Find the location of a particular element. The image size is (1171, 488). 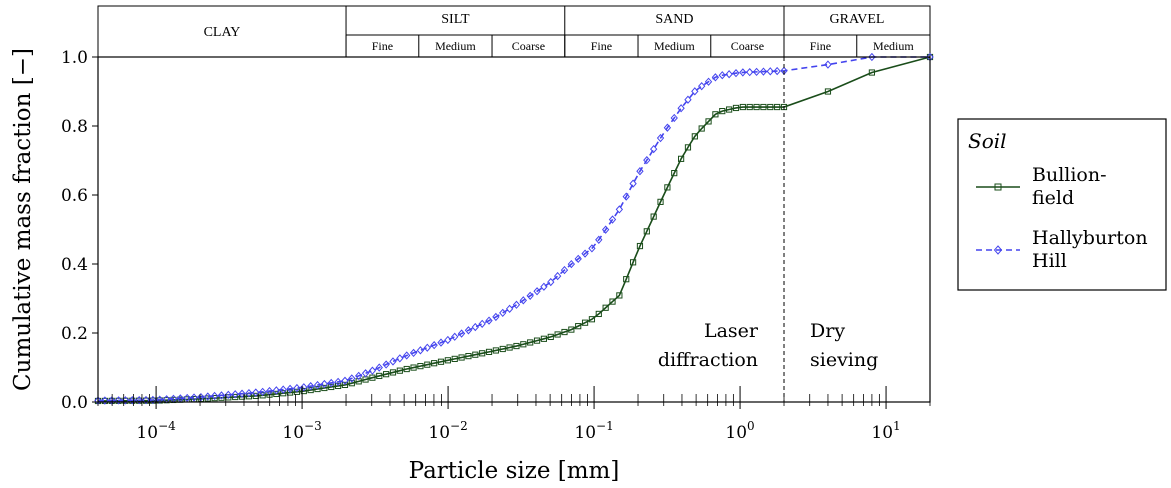

header-group-silt: SILT is located at coordinates (455, 19).